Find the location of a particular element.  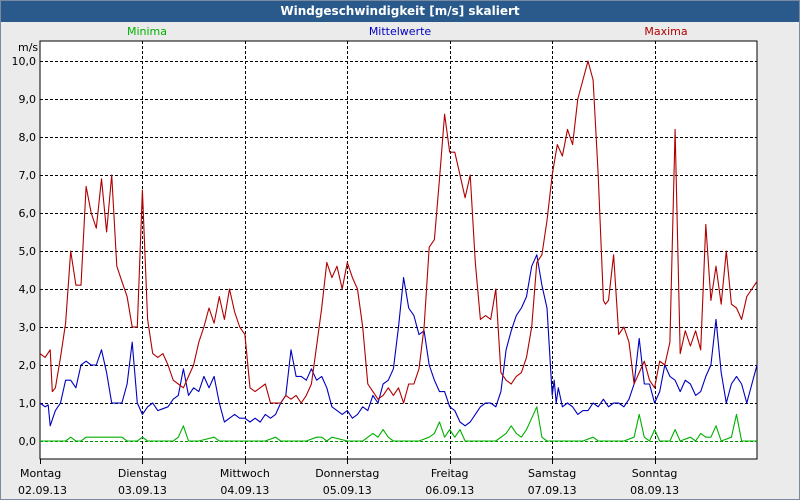

y-tick-label-3: 3,0 is located at coordinates (28, 327).